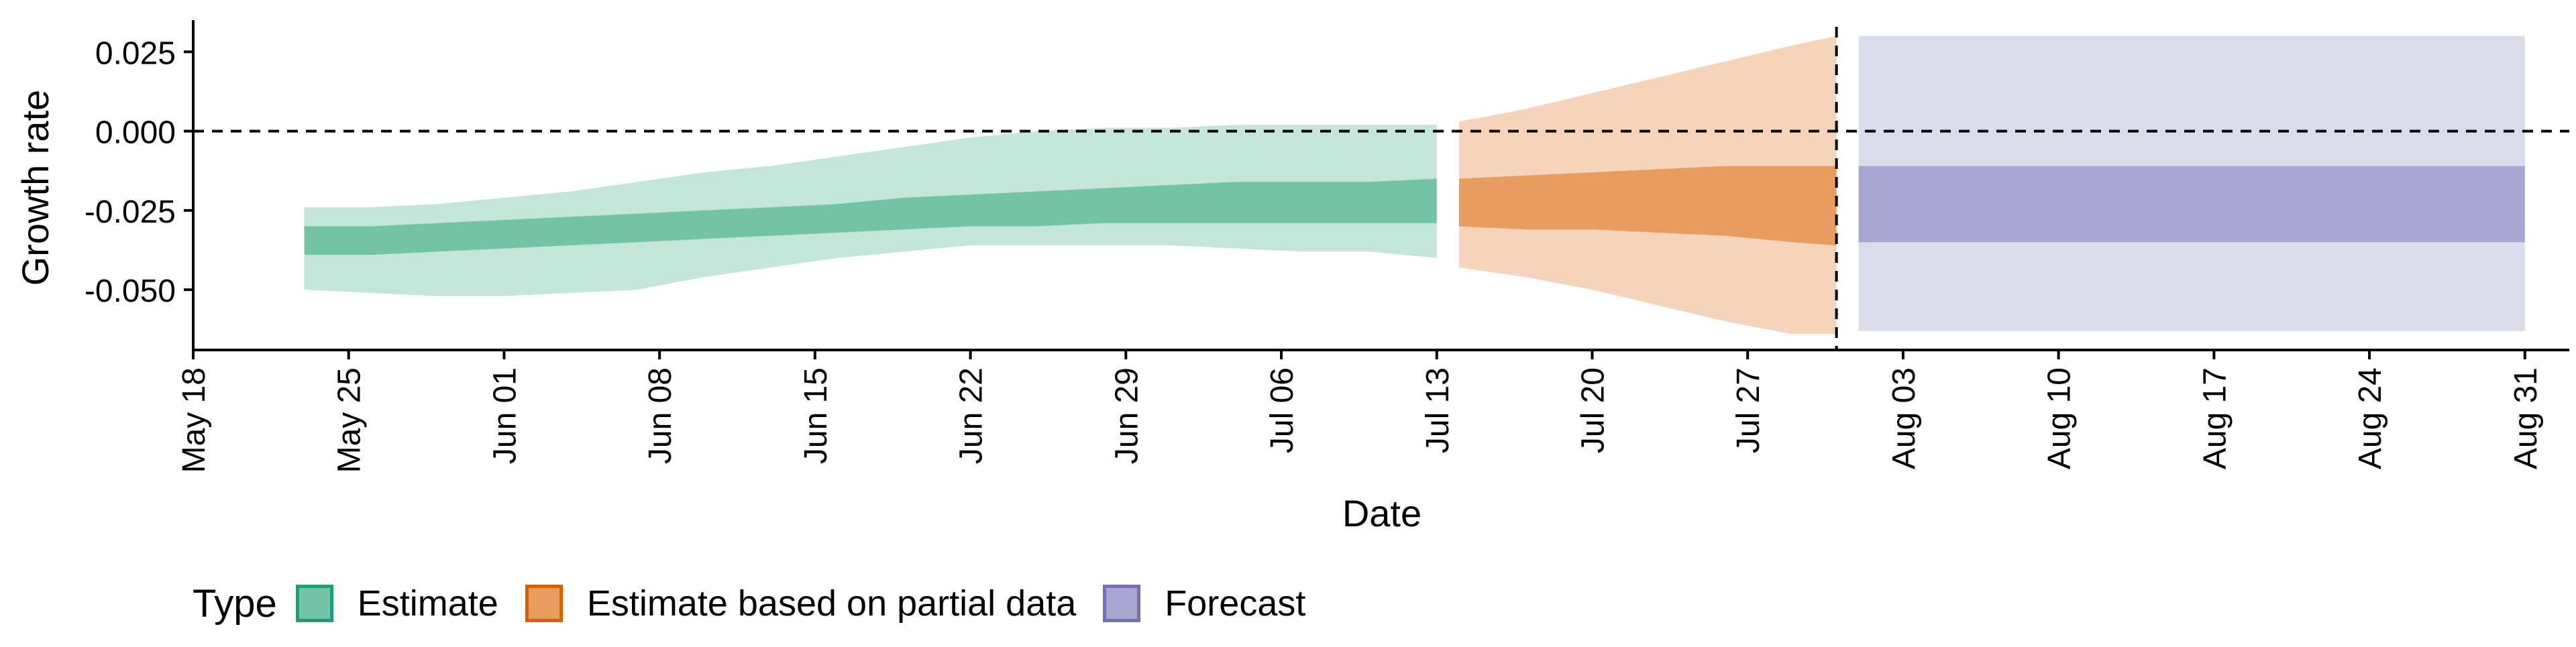  What do you see at coordinates (35, 188) in the screenshot?
I see `y-axis-label: Growth rate` at bounding box center [35, 188].